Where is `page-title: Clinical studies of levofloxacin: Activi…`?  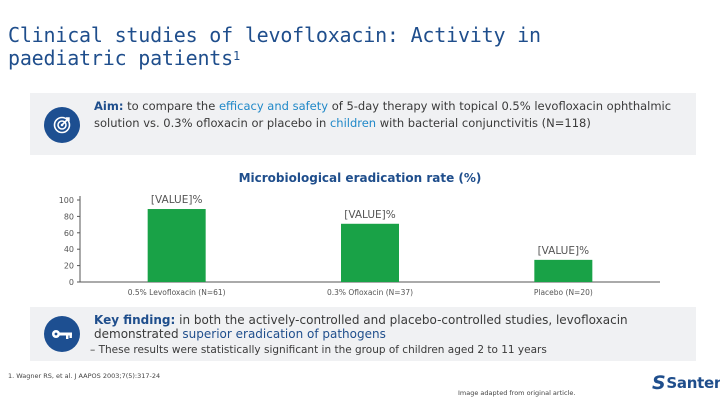
page-title: Clinical studies of levofloxacin: Activi… is located at coordinates (274, 46).